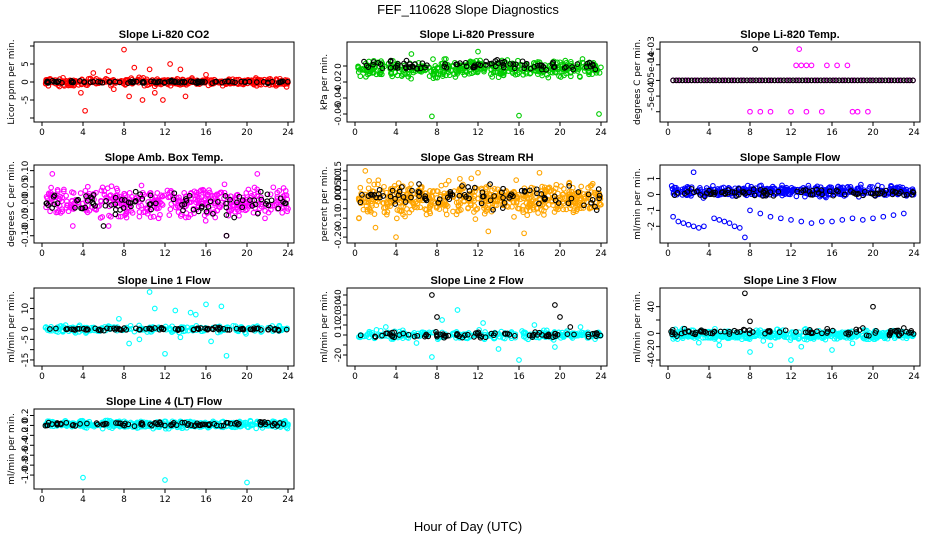 The width and height of the screenshot is (936, 540). I want to click on y-axis-label: ml/min per min., so click(12, 449).